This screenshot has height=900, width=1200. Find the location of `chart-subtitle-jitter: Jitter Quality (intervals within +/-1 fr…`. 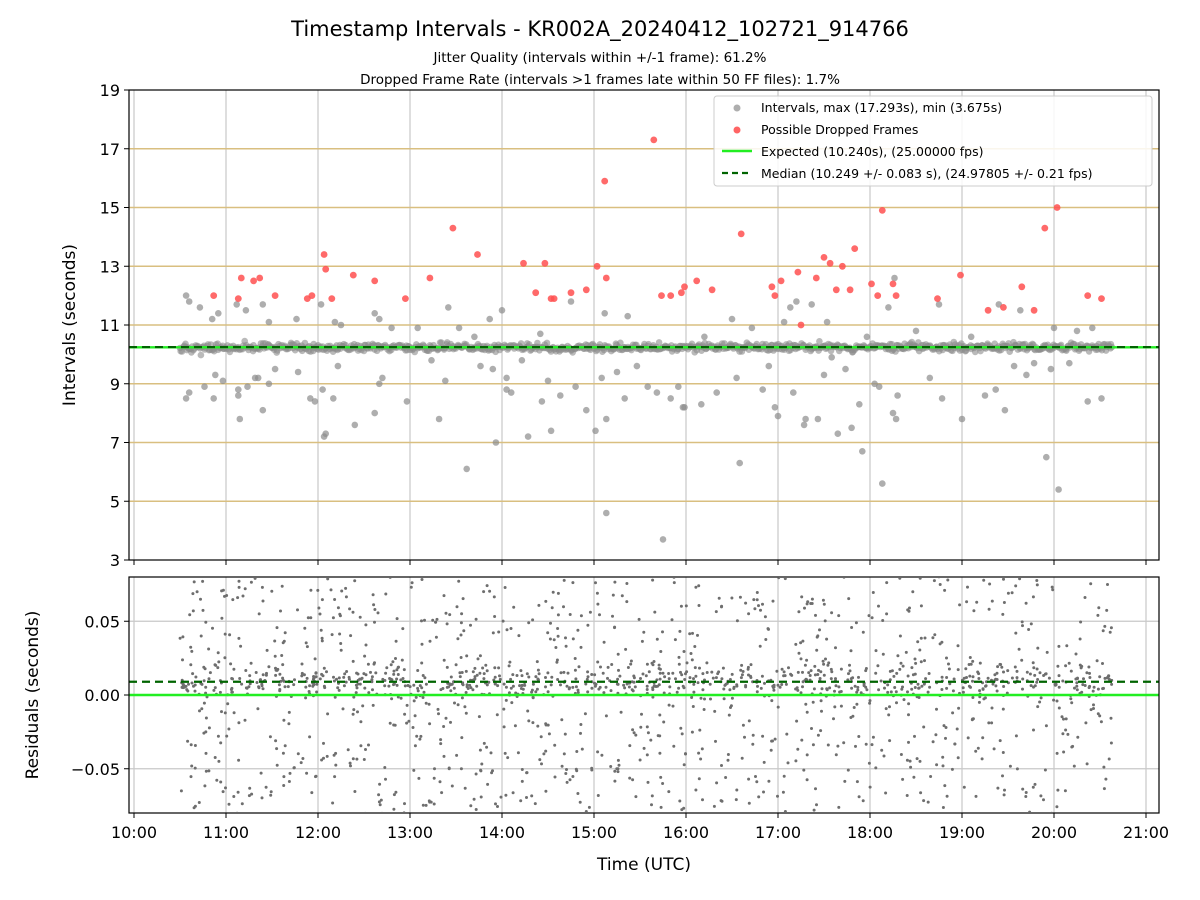

chart-subtitle-jitter: Jitter Quality (intervals within +/-1 fr… is located at coordinates (600, 58).